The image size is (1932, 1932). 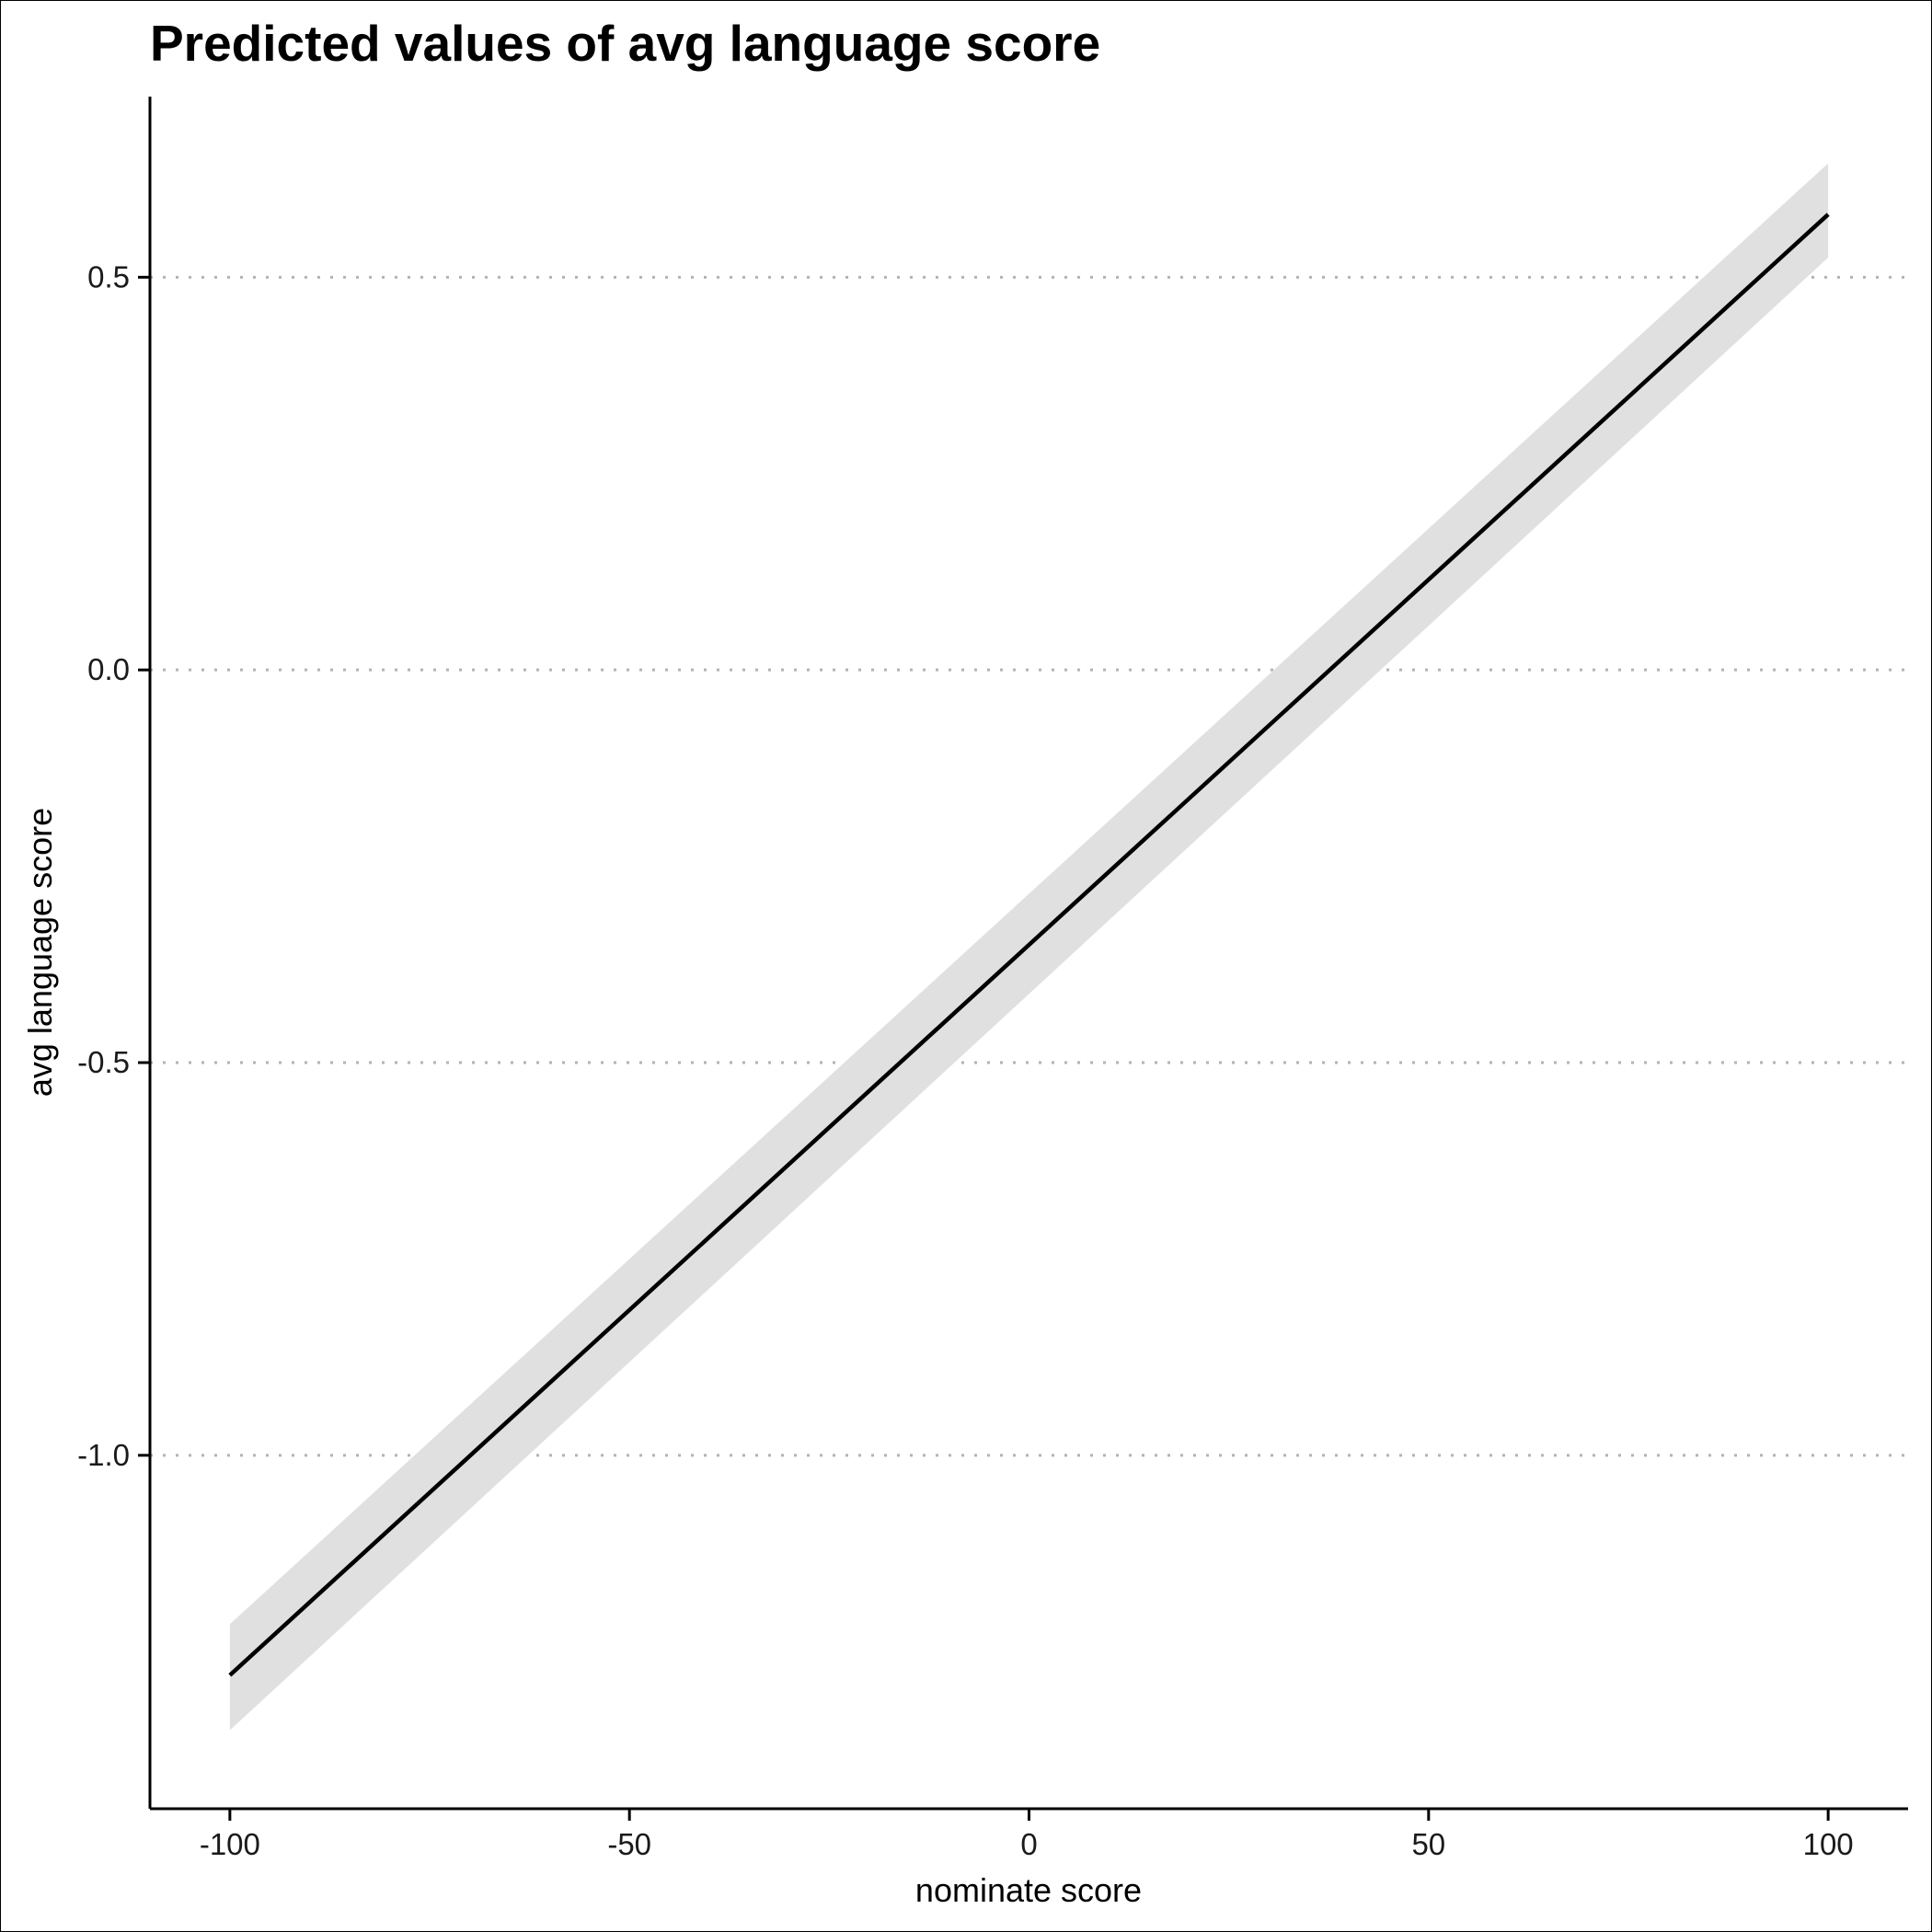 What do you see at coordinates (625, 43) in the screenshot?
I see `chart-title: Predicted values of avg language score` at bounding box center [625, 43].